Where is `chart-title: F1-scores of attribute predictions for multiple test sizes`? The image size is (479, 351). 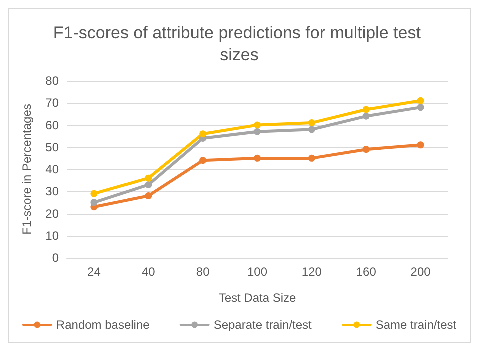 chart-title: F1-scores of attribute predictions for multiple test sizes is located at coordinates (239, 44).